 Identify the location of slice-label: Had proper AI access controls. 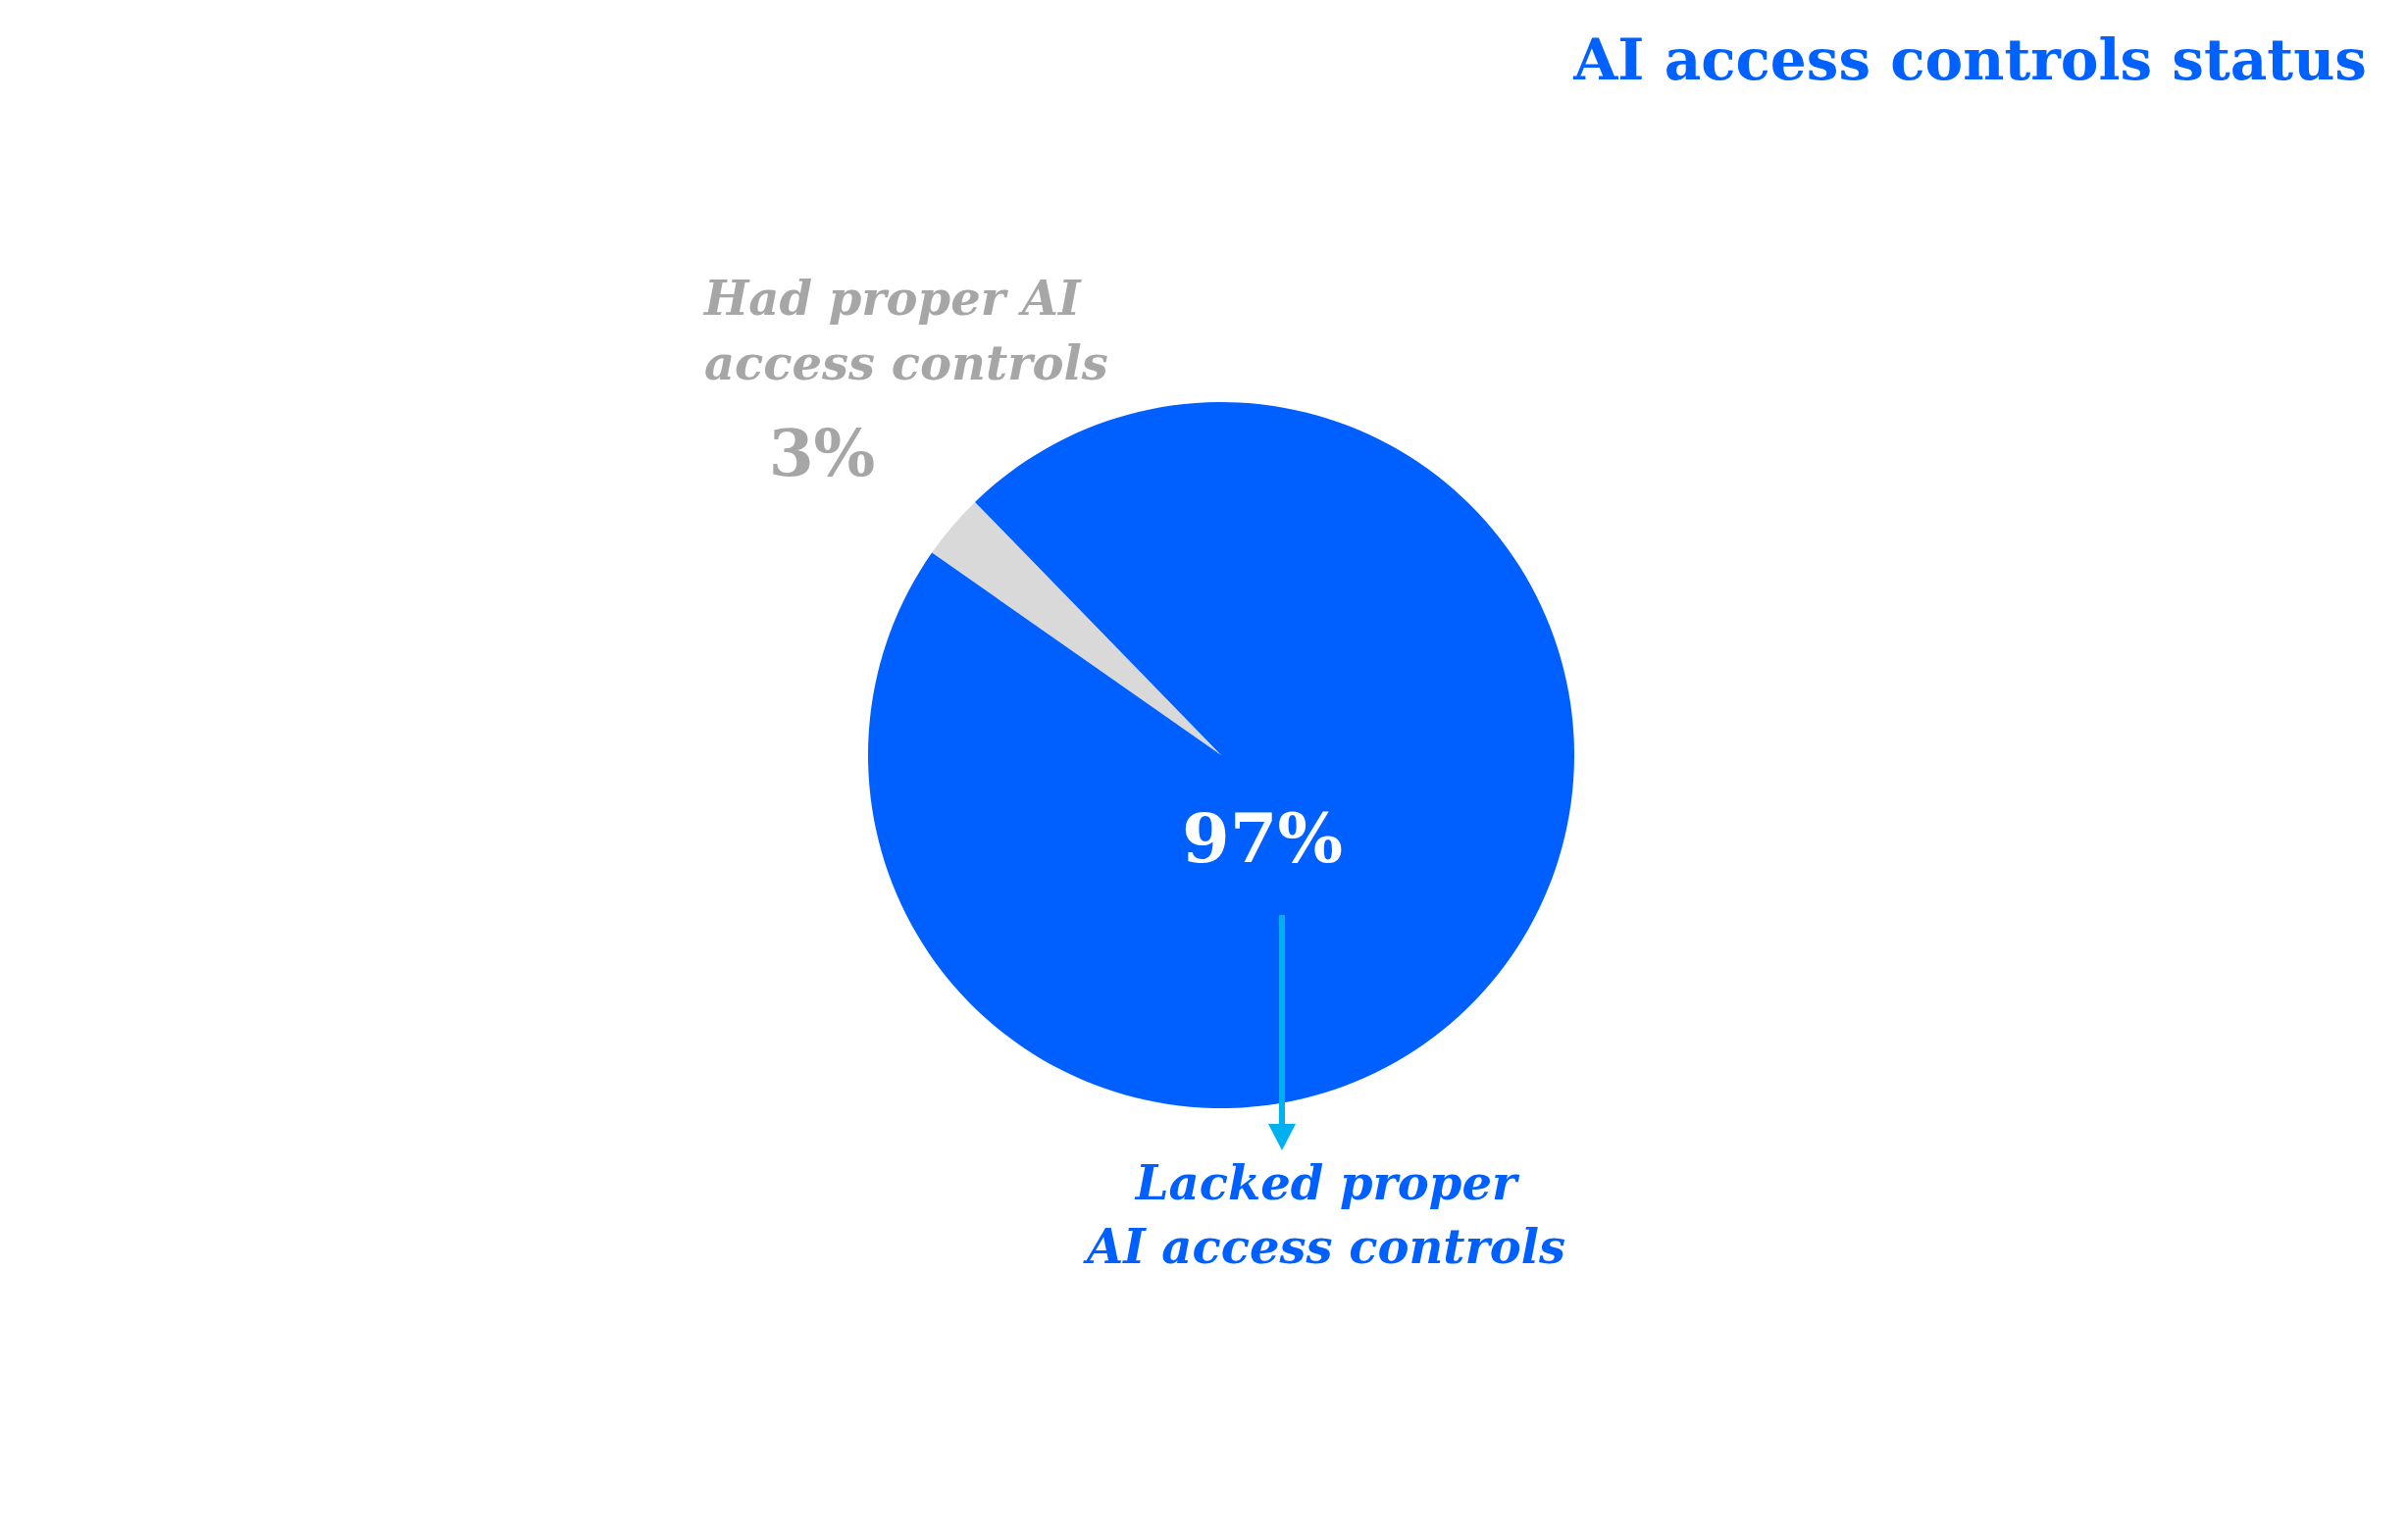
(905, 330).